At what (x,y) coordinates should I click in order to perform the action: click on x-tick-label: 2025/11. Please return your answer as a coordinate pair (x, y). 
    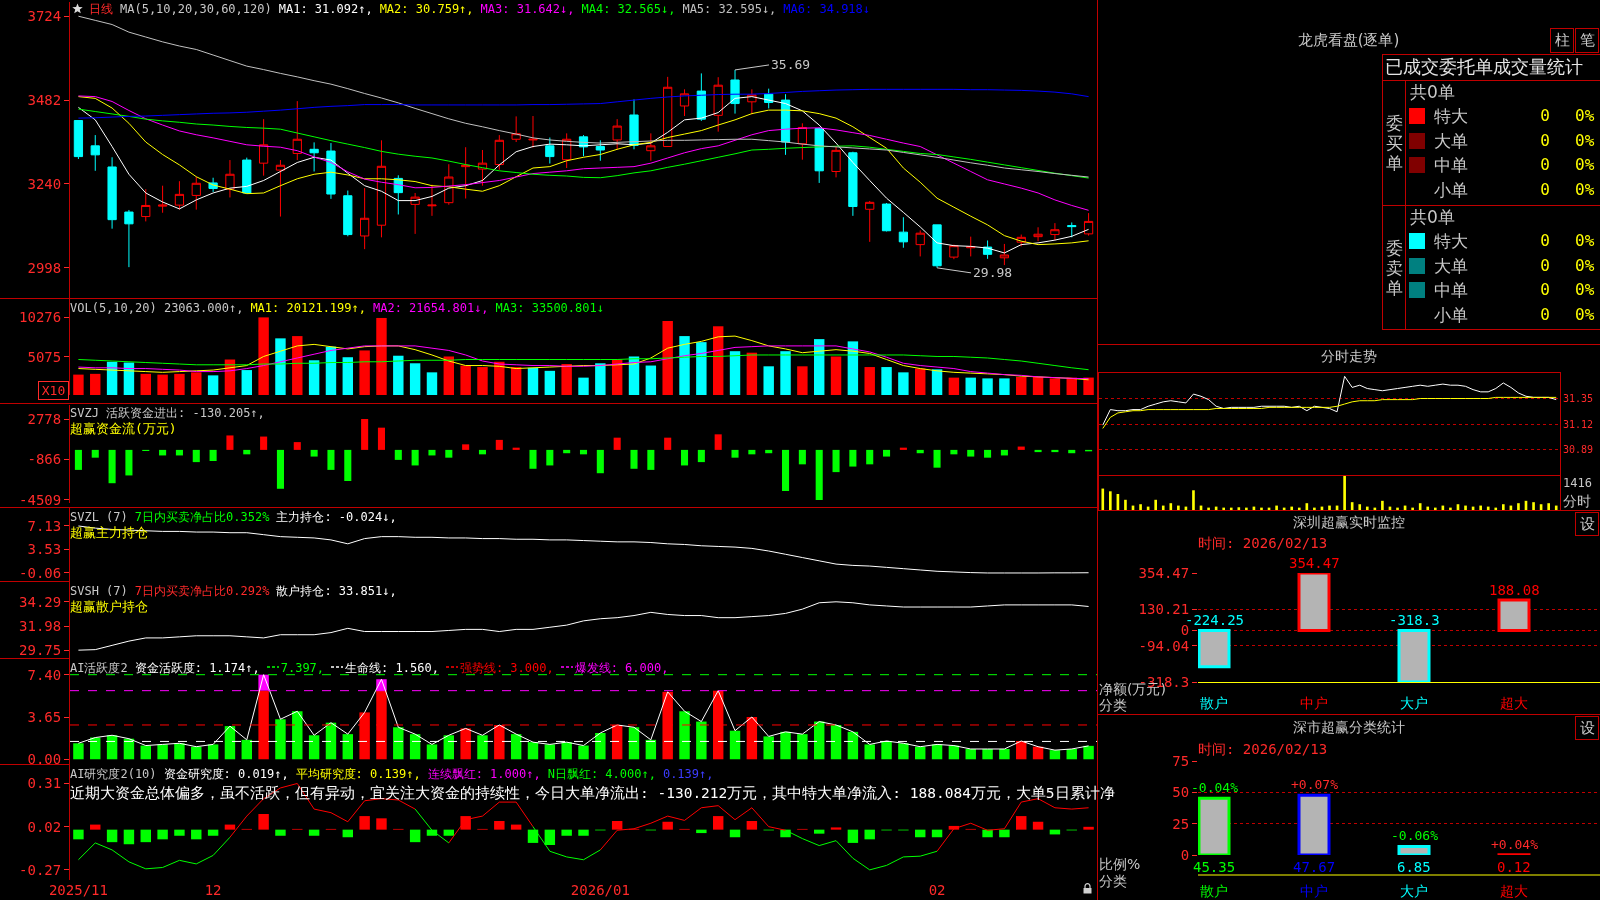
    Looking at the image, I should click on (78, 890).